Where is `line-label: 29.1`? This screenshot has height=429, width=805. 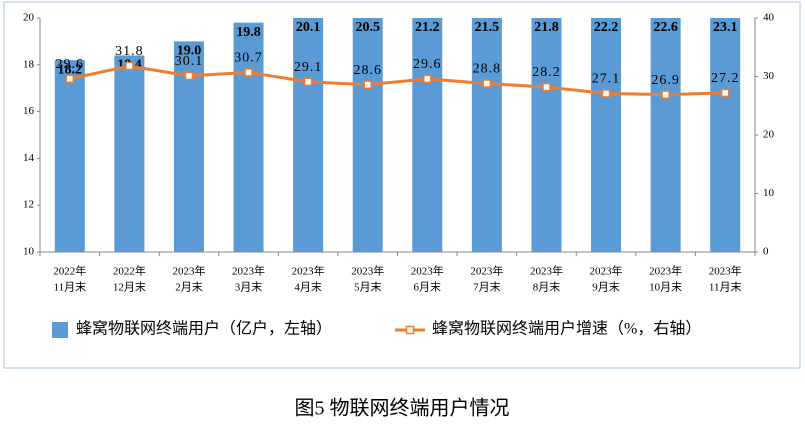
line-label: 29.1 is located at coordinates (308, 67).